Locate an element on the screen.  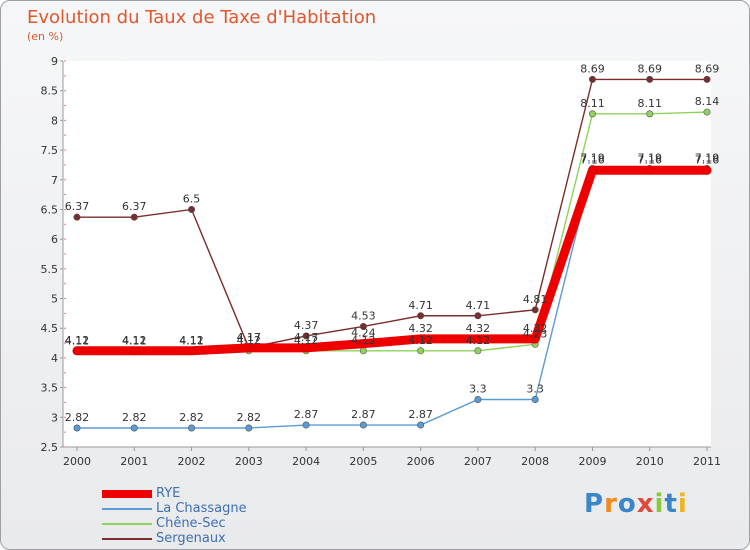
y-tick-label: 3.5 is located at coordinates (50, 388).